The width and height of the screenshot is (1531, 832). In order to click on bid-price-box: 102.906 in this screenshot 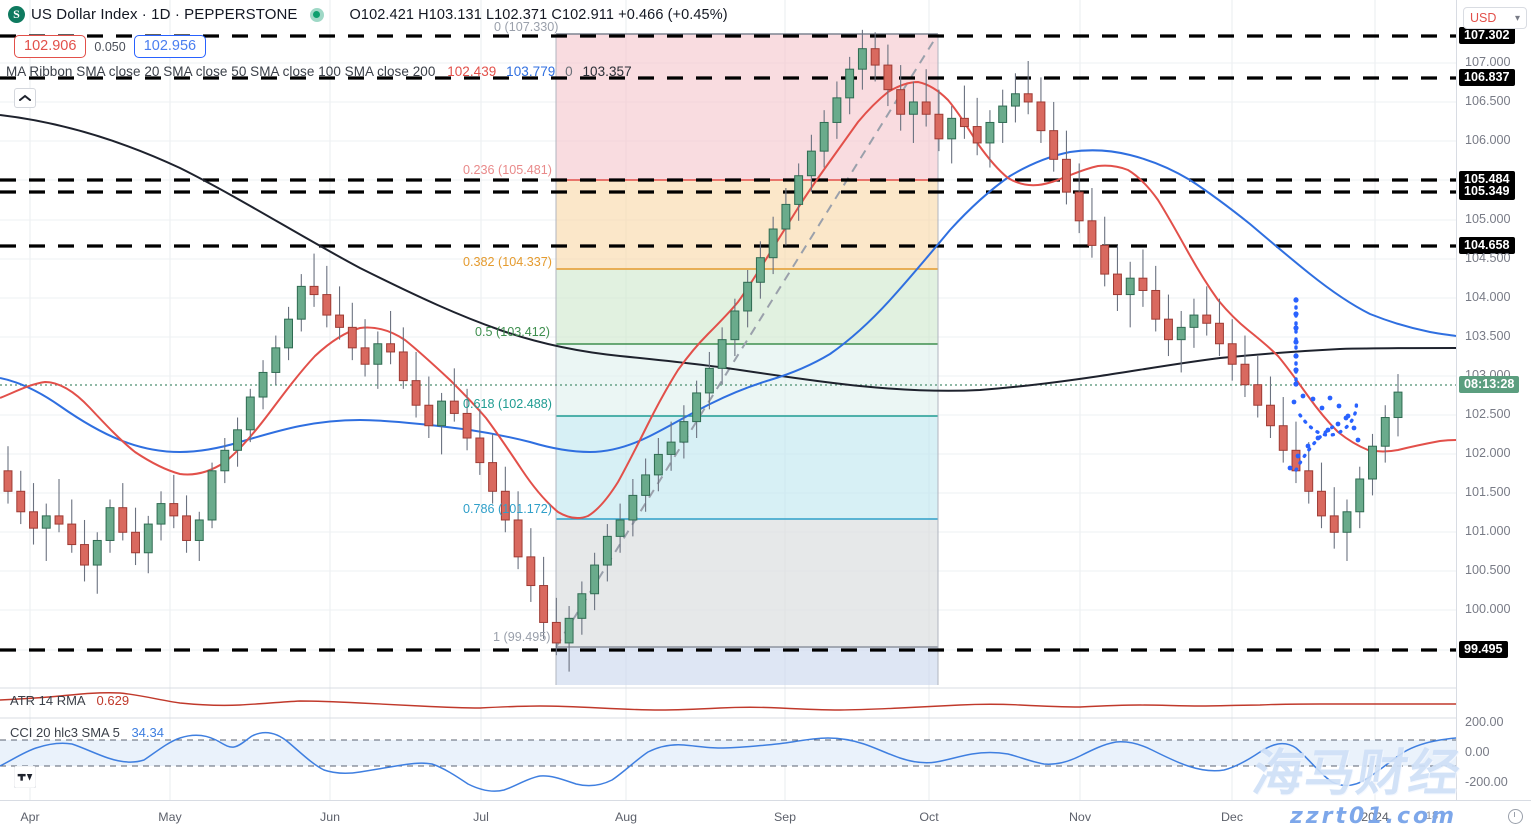, I will do `click(50, 46)`.